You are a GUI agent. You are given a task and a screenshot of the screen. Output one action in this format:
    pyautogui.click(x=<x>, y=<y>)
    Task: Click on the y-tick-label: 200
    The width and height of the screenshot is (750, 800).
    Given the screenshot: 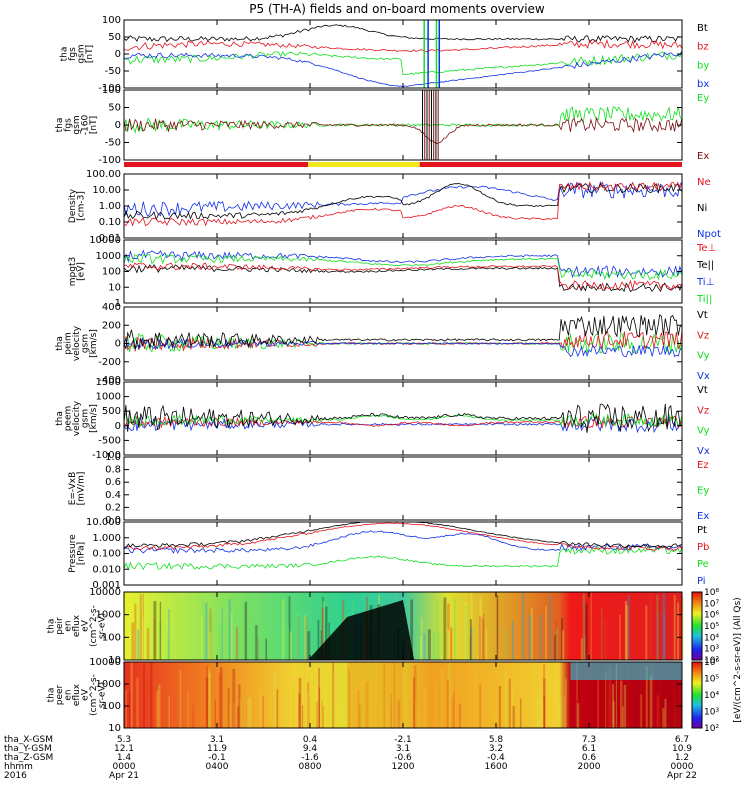 What is the action you would take?
    pyautogui.click(x=111, y=325)
    